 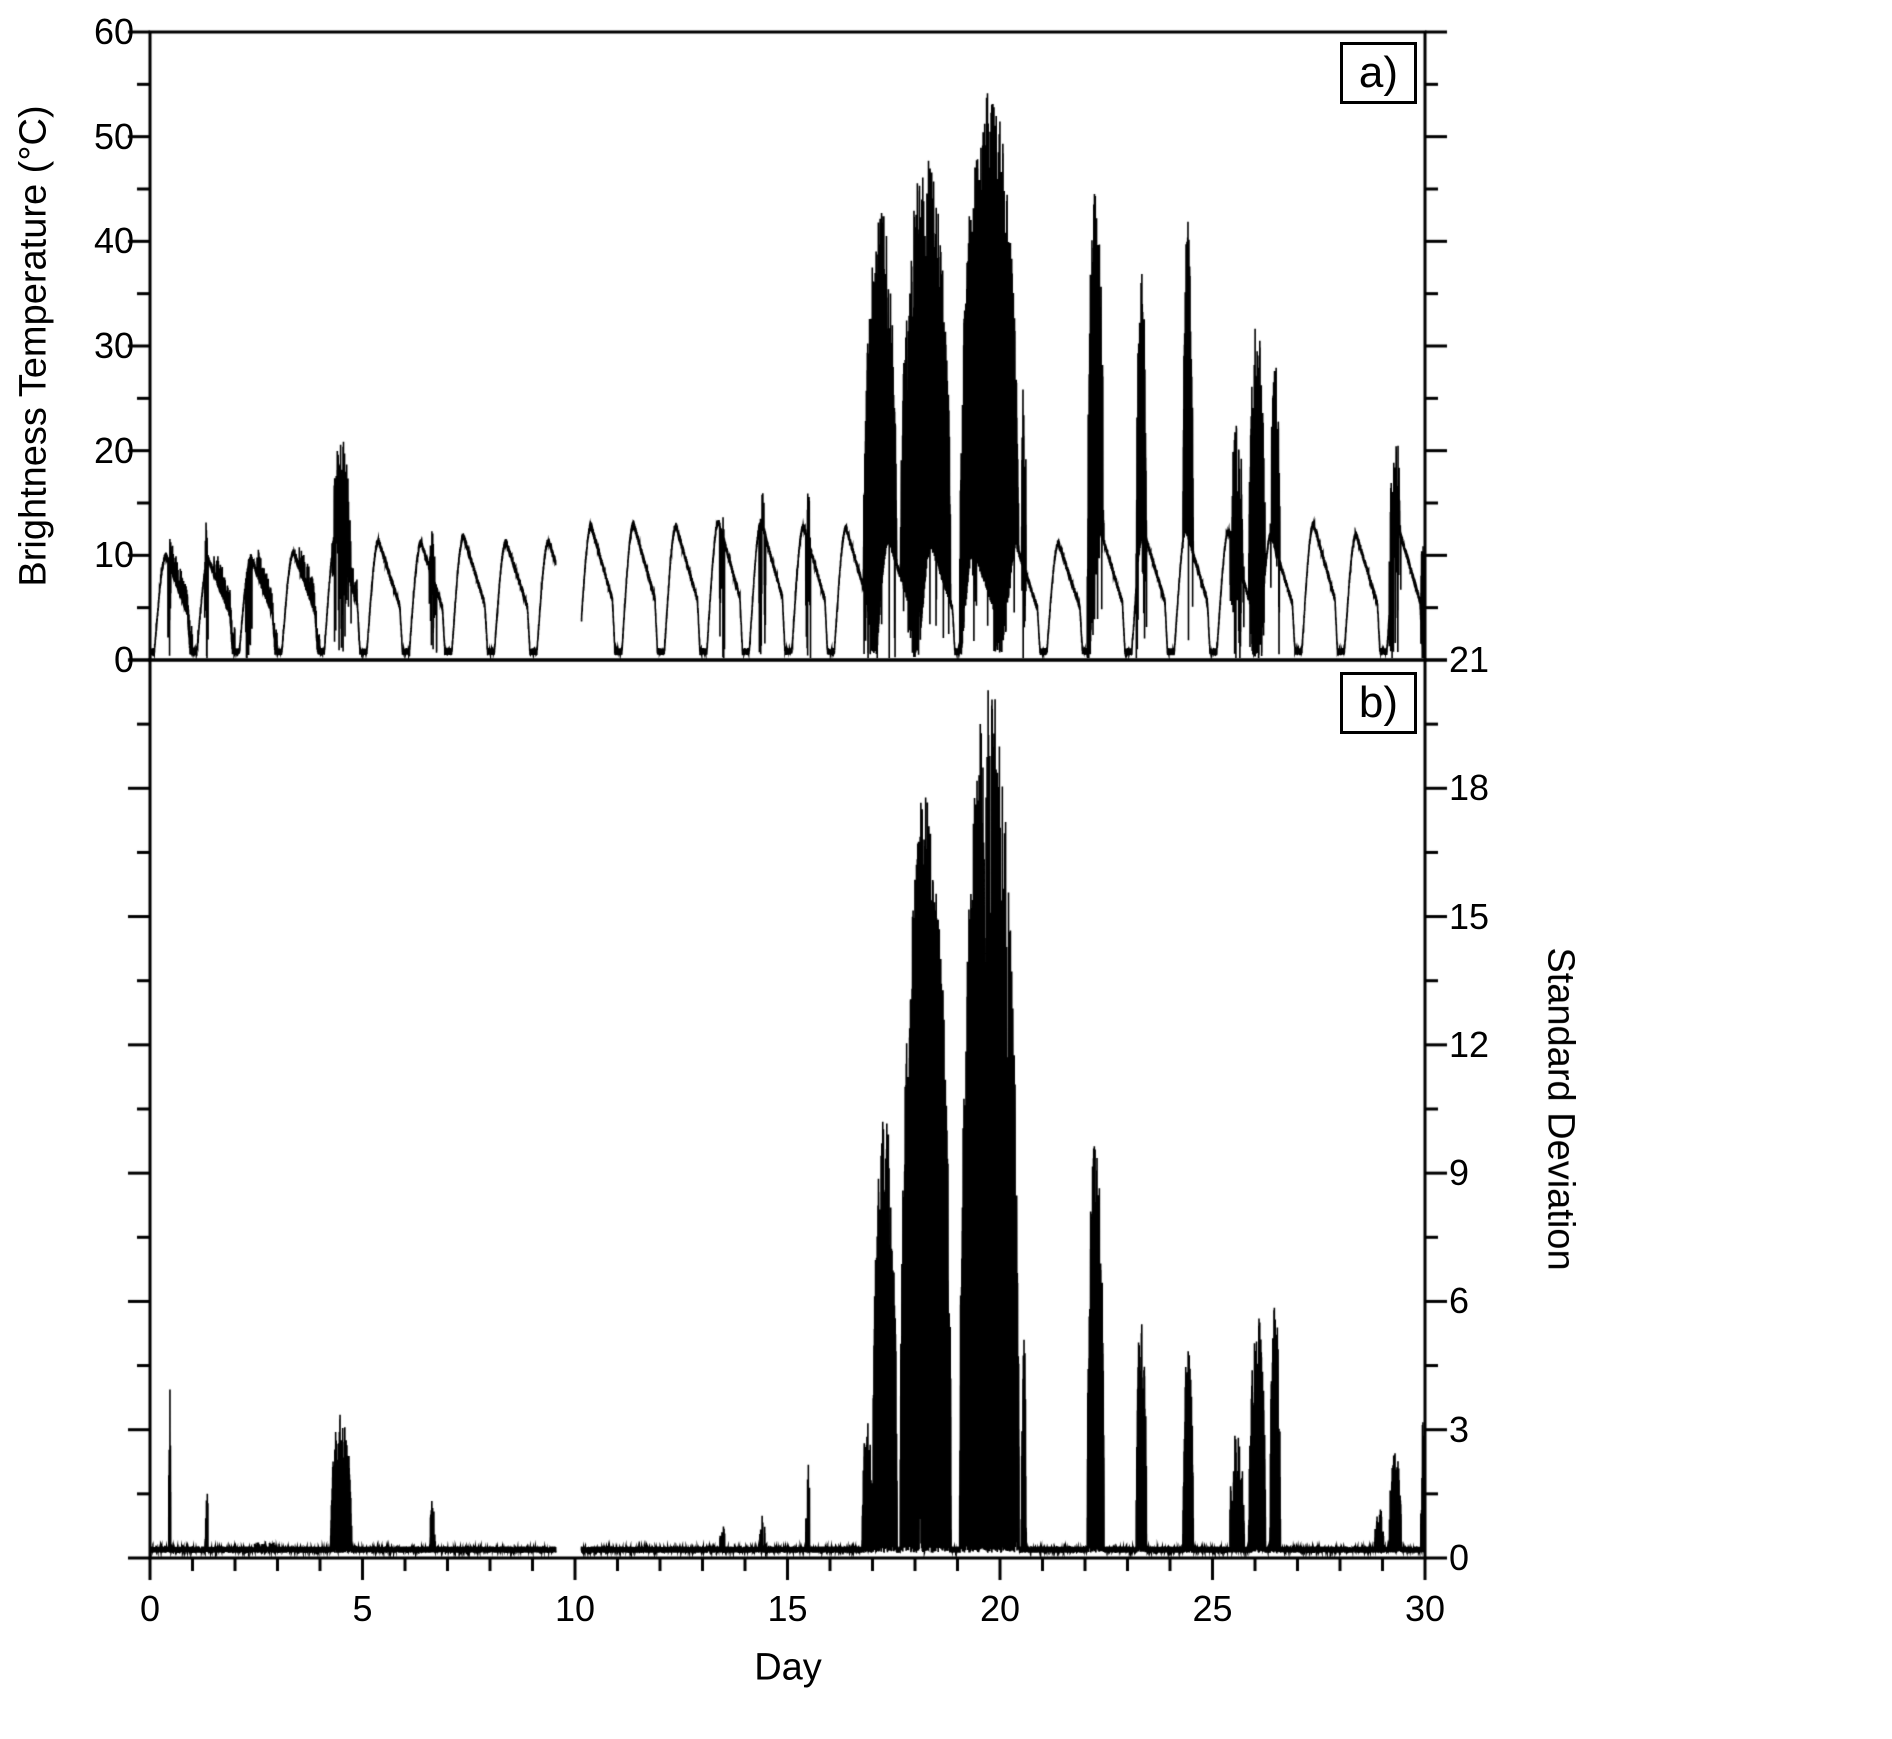 What do you see at coordinates (1459, 1429) in the screenshot?
I see `y-tick-label-b-3: 3` at bounding box center [1459, 1429].